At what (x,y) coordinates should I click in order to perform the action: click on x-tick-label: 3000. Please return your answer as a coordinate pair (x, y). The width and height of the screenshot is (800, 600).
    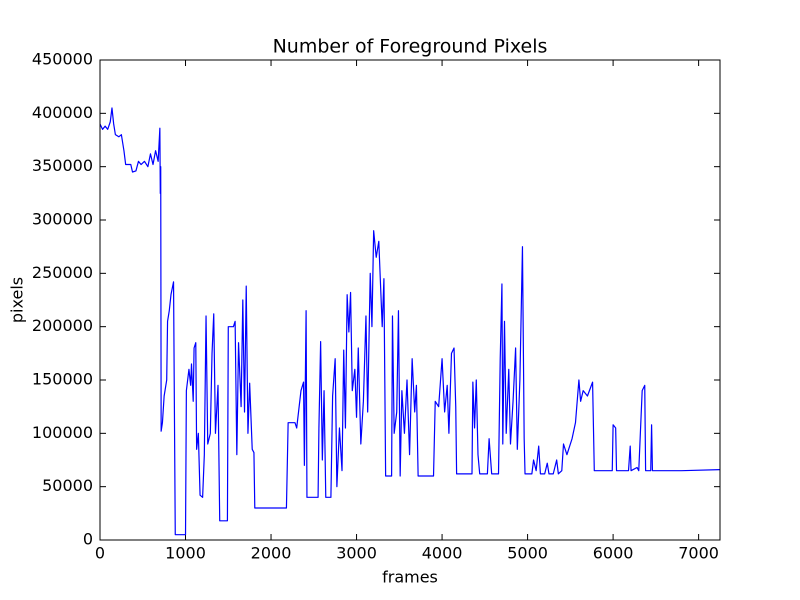
    Looking at the image, I should click on (356, 553).